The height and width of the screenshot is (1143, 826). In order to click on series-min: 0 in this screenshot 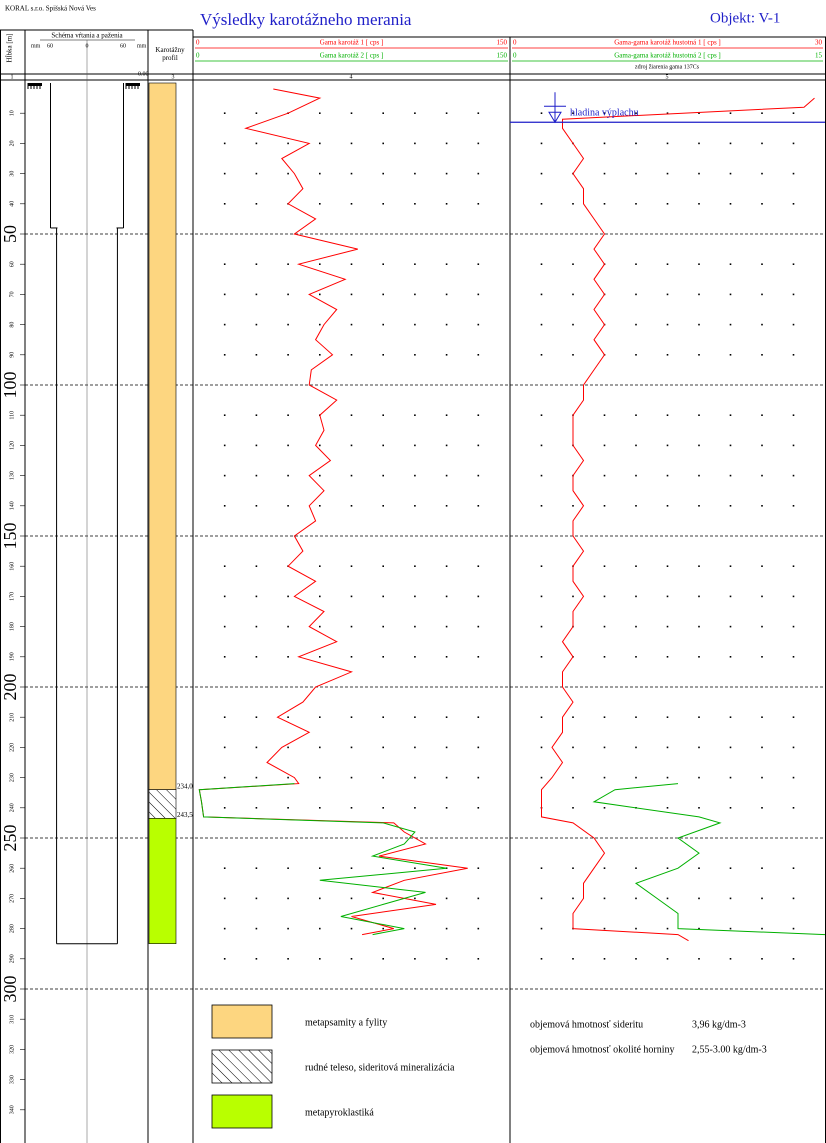, I will do `click(515, 56)`.